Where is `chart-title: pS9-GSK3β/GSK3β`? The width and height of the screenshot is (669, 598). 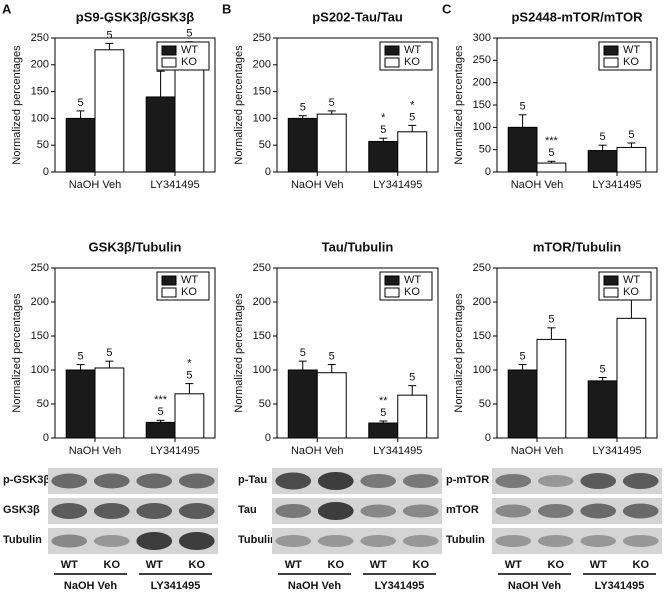 chart-title: pS9-GSK3β/GSK3β is located at coordinates (135, 16).